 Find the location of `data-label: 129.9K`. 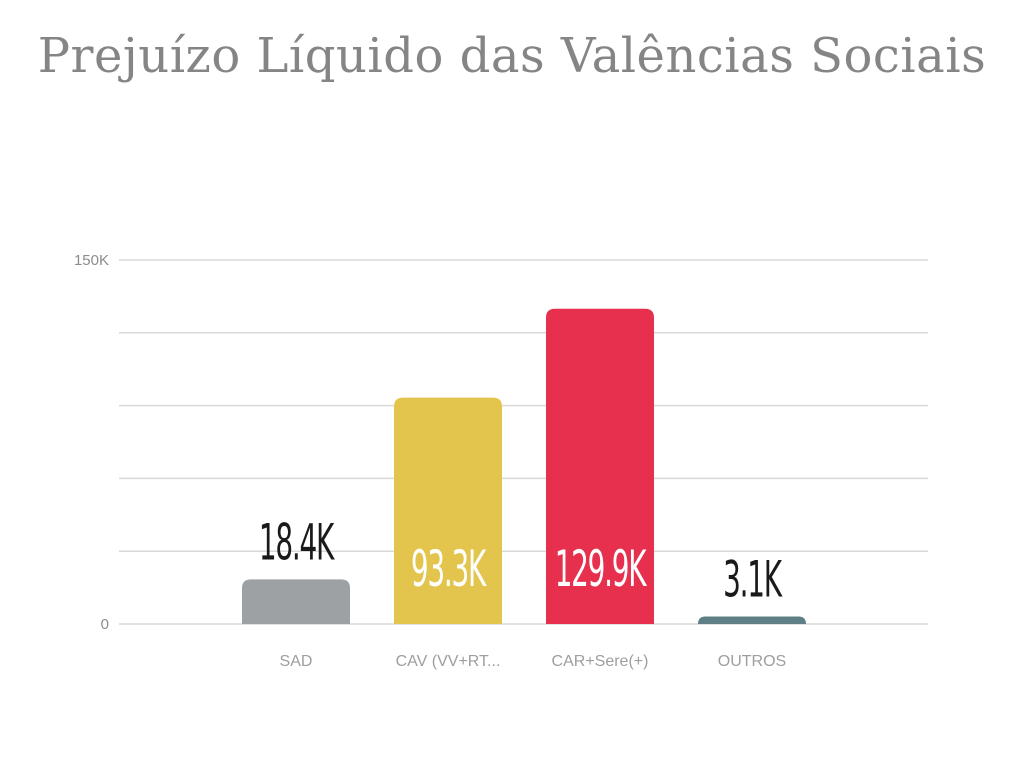

data-label: 129.9K is located at coordinates (601, 568).